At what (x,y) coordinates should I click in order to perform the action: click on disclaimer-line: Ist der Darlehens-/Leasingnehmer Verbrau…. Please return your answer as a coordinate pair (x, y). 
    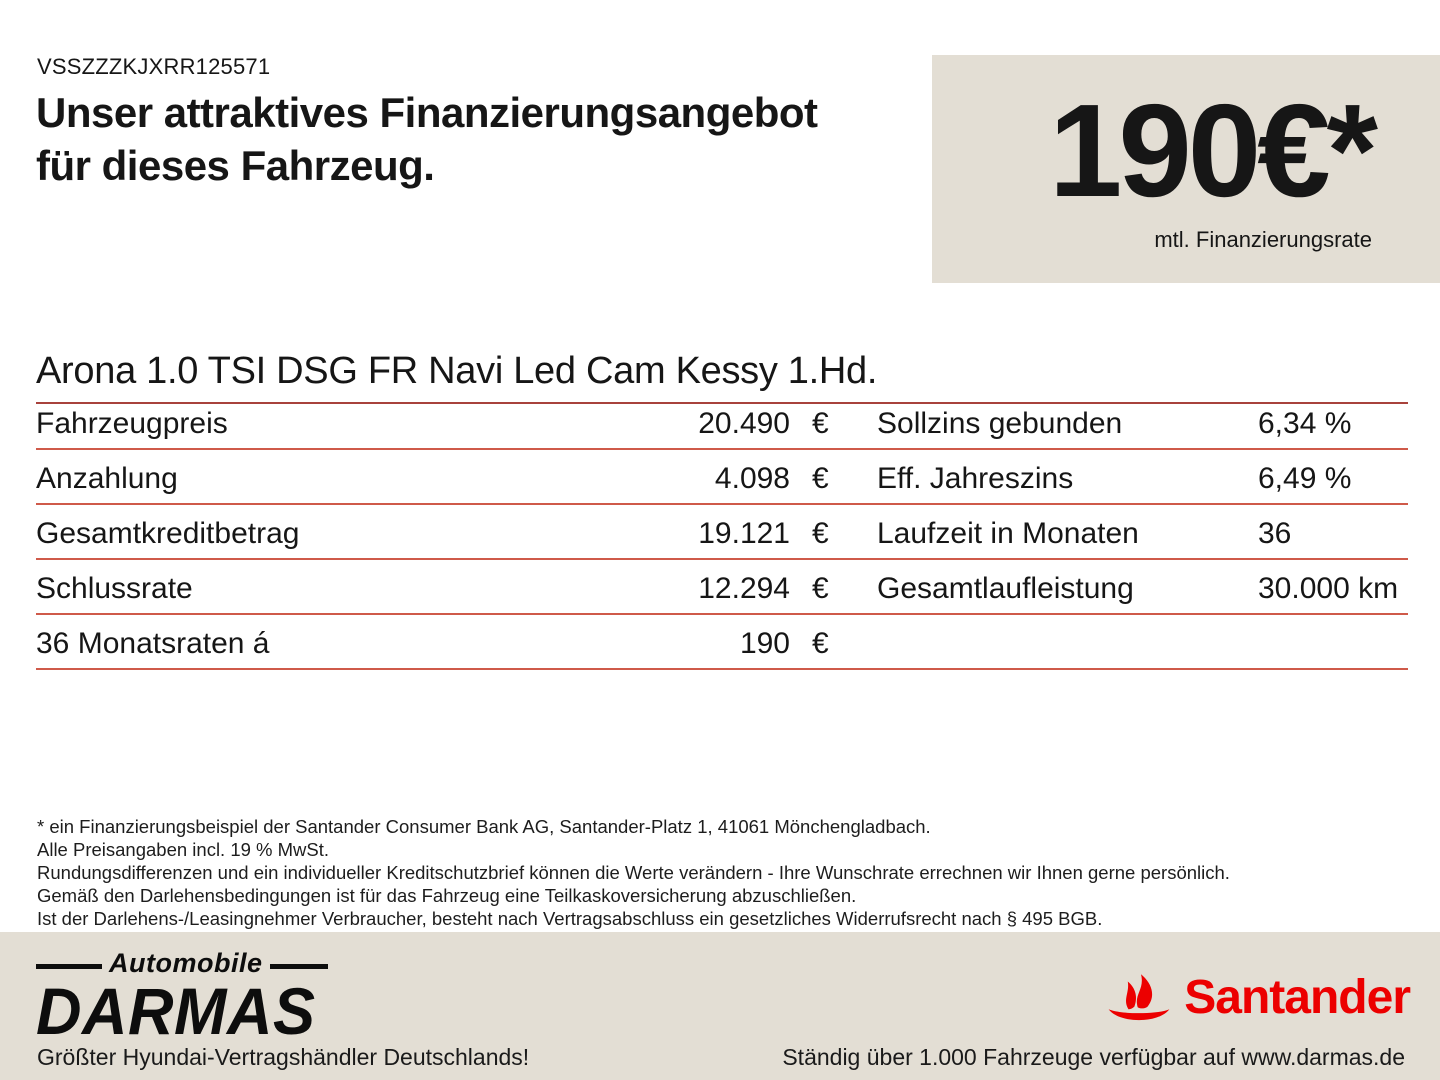
    Looking at the image, I should click on (570, 918).